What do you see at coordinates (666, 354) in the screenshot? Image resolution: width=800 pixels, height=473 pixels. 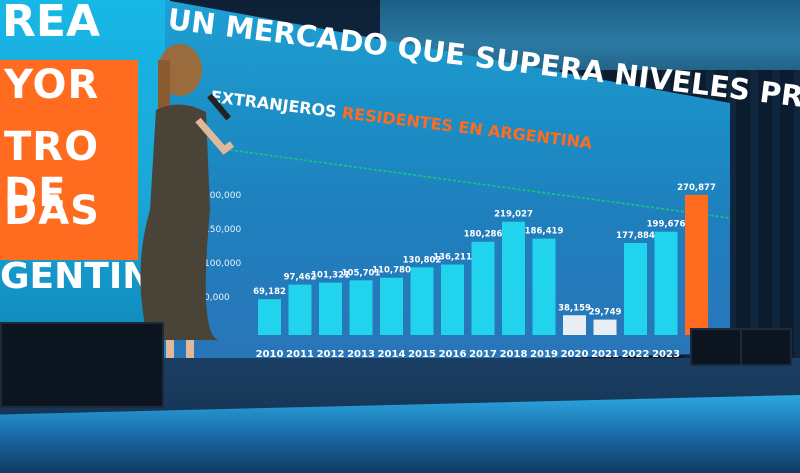 I see `x-tick-label: 2023` at bounding box center [666, 354].